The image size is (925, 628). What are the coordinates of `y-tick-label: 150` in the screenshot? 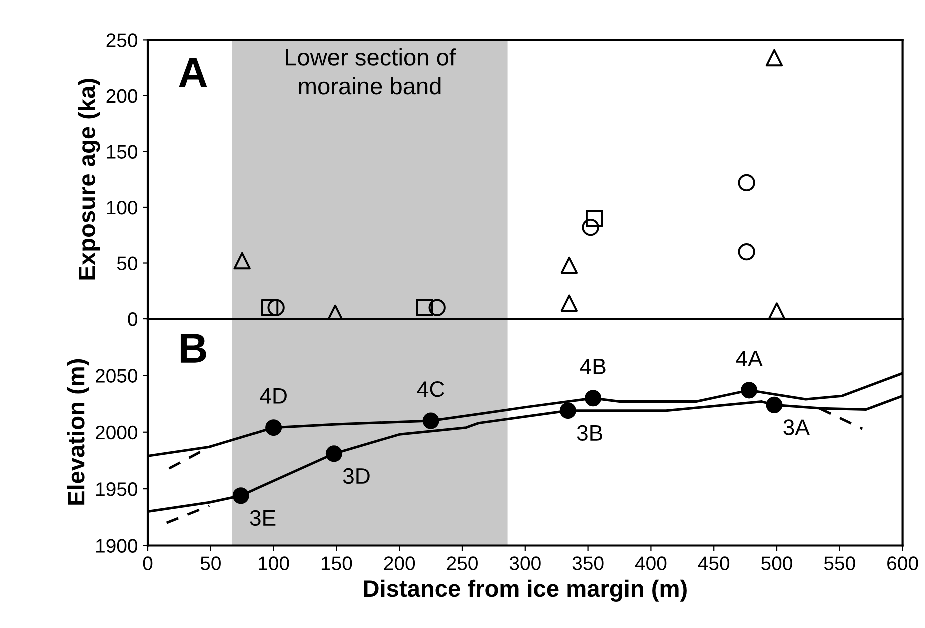 It's located at (122, 152).